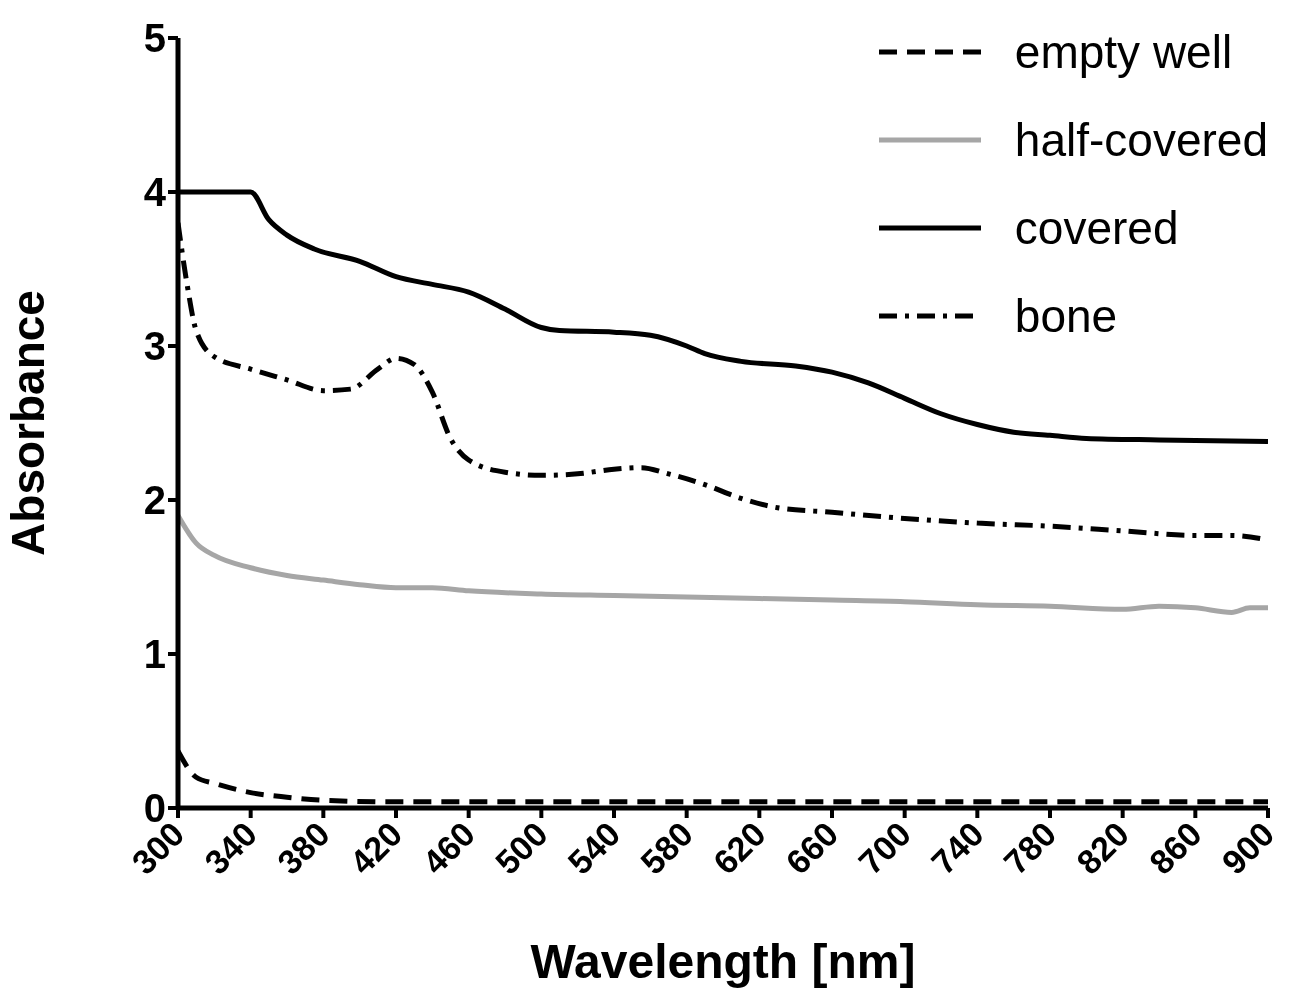 The height and width of the screenshot is (1004, 1297). What do you see at coordinates (739, 848) in the screenshot?
I see `x-tick-label: 620` at bounding box center [739, 848].